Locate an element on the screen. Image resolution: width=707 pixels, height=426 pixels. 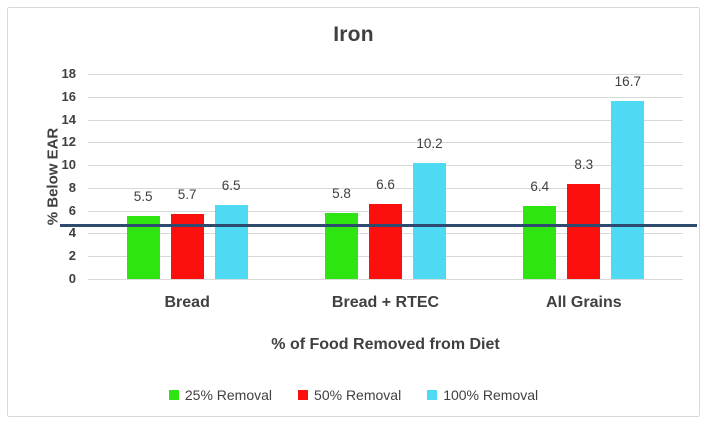
legend-item: 25% Removal is located at coordinates (220, 395).